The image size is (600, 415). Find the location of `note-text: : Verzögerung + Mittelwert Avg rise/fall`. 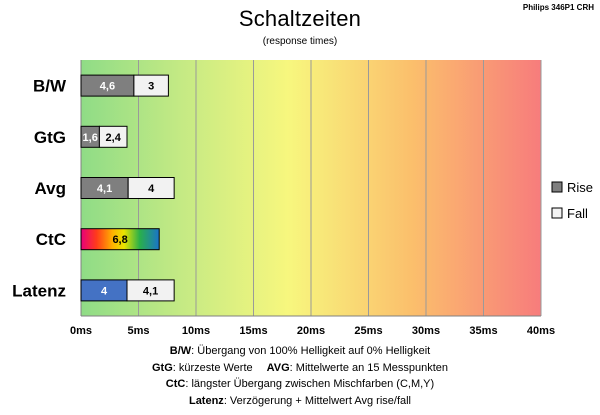

note-text: : Verzögerung + Mittelwert Avg rise/fall is located at coordinates (317, 400).